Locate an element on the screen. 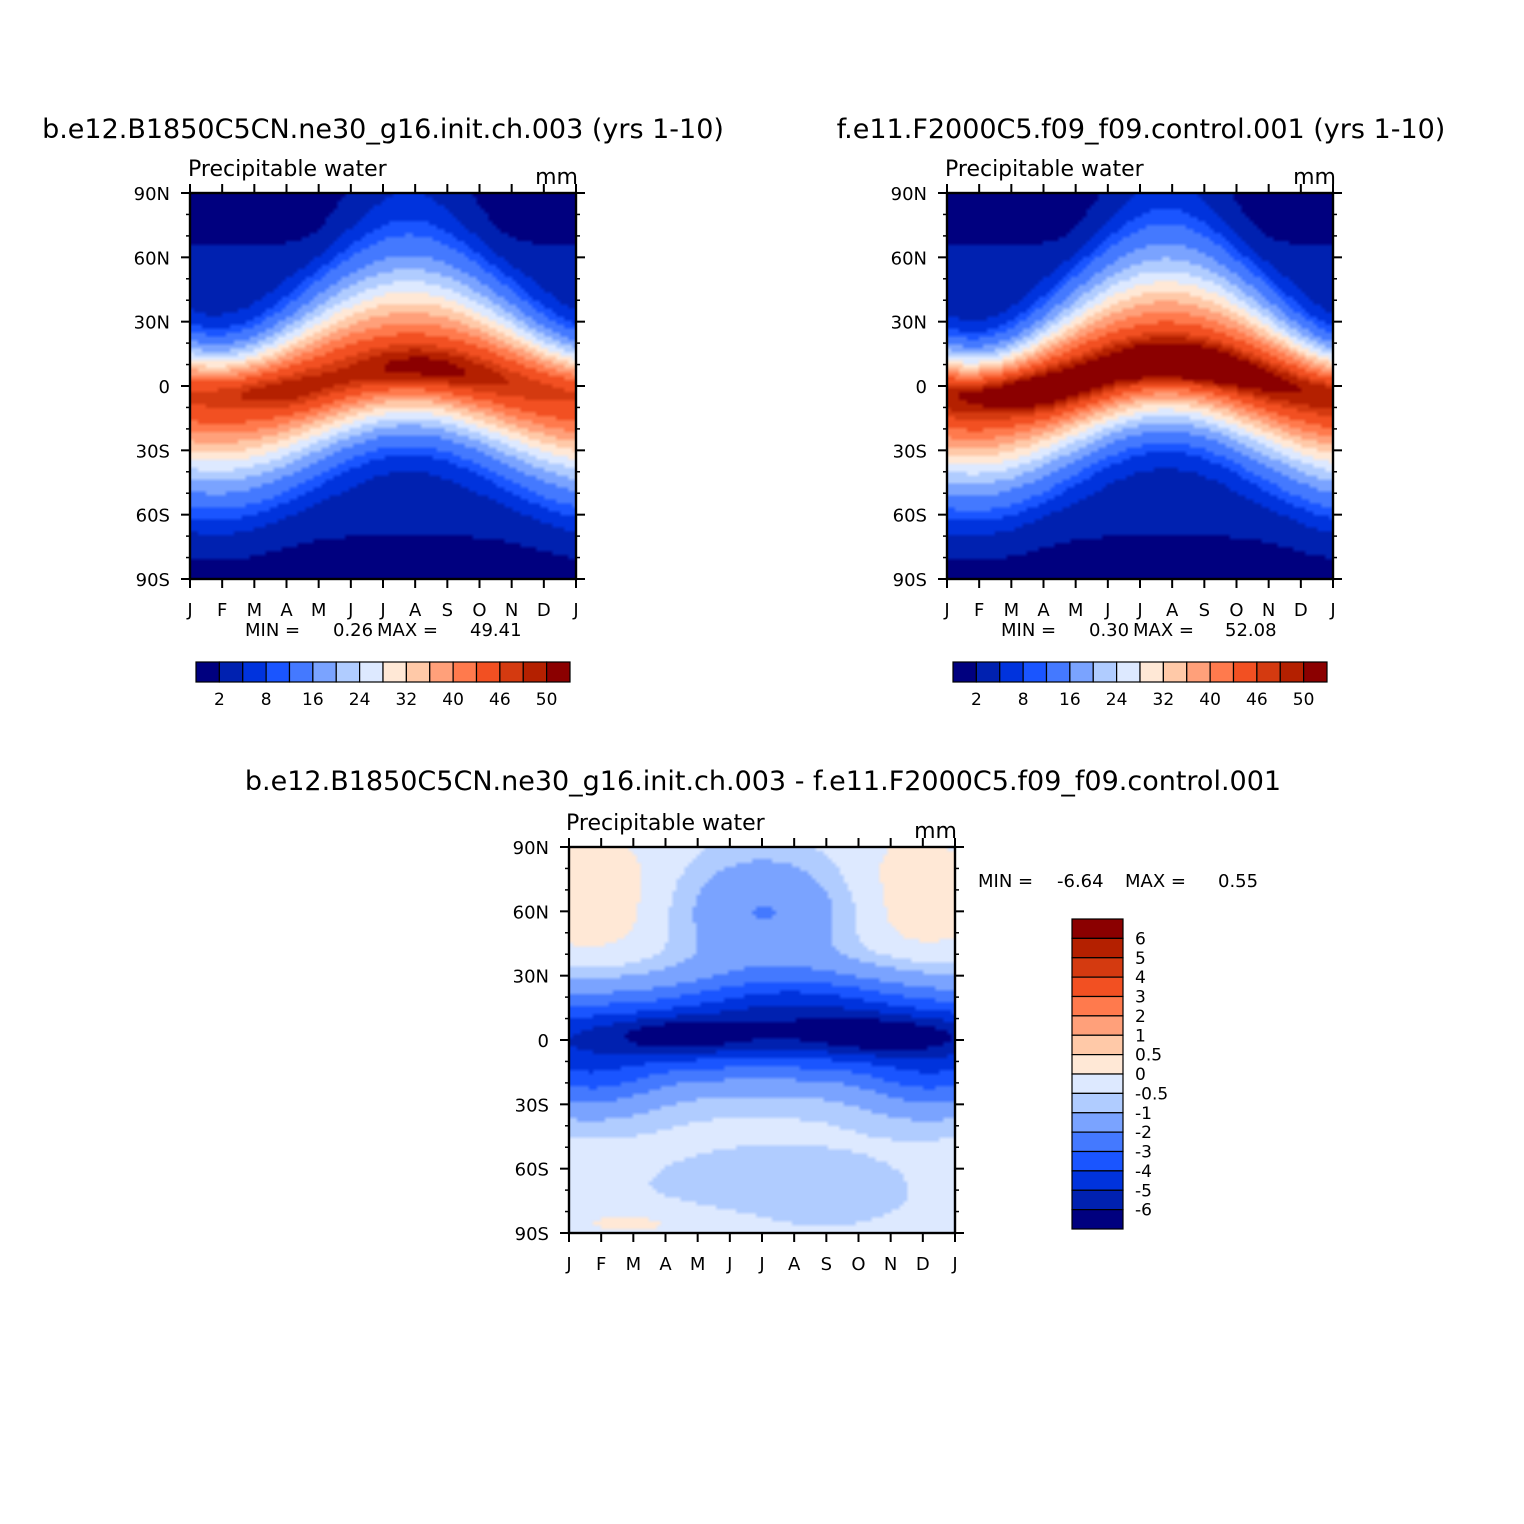  panel-3-subtitle: Precipitable water is located at coordinates (666, 823).